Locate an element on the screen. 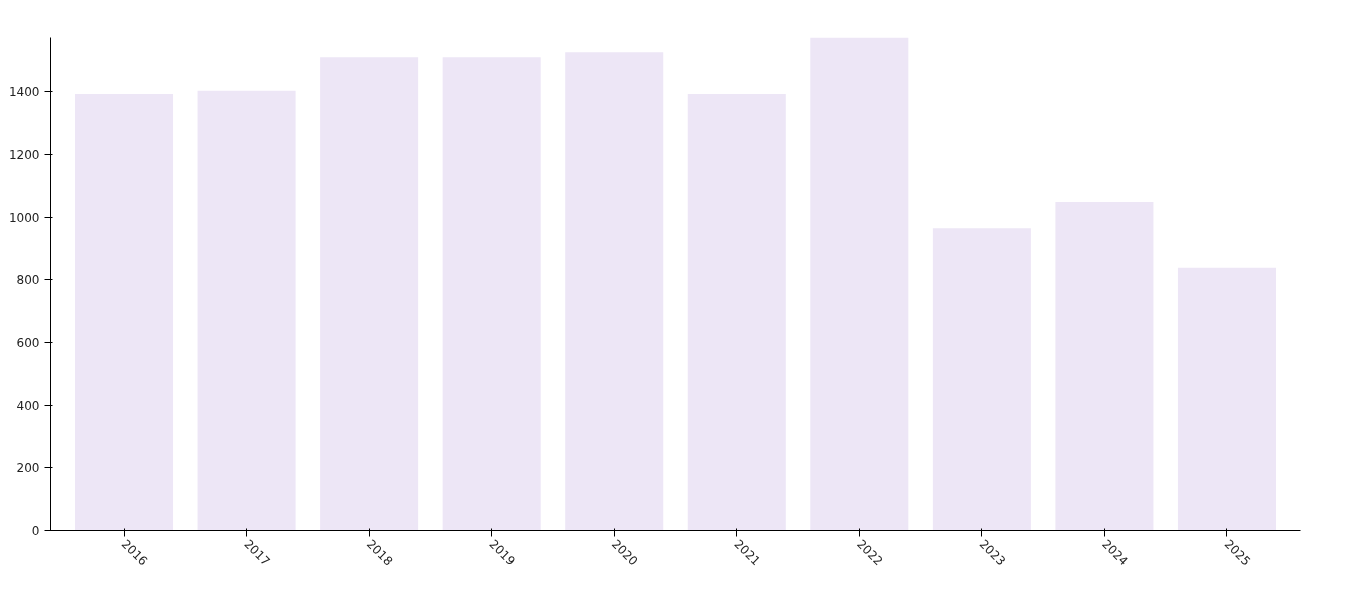 The width and height of the screenshot is (1346, 596). y-tick-label: 1400 is located at coordinates (24, 92).